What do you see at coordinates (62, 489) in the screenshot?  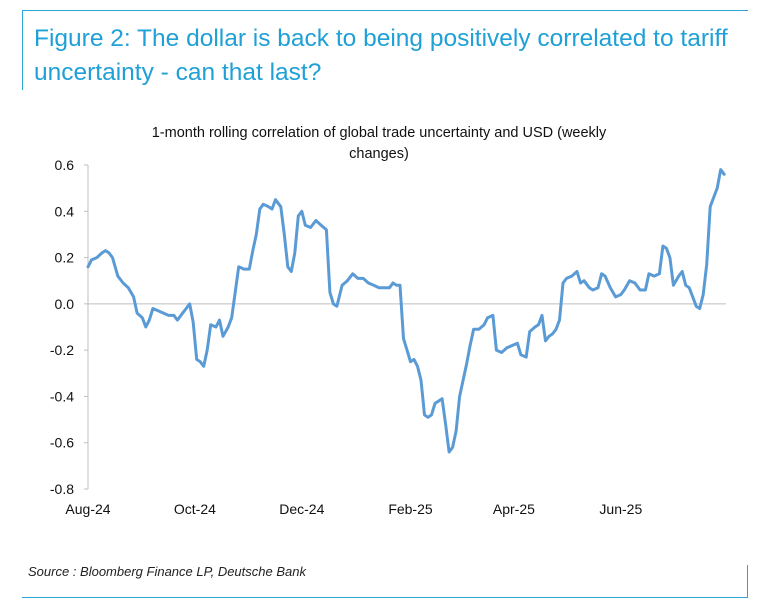 I see `y-tick-label: -0.8` at bounding box center [62, 489].